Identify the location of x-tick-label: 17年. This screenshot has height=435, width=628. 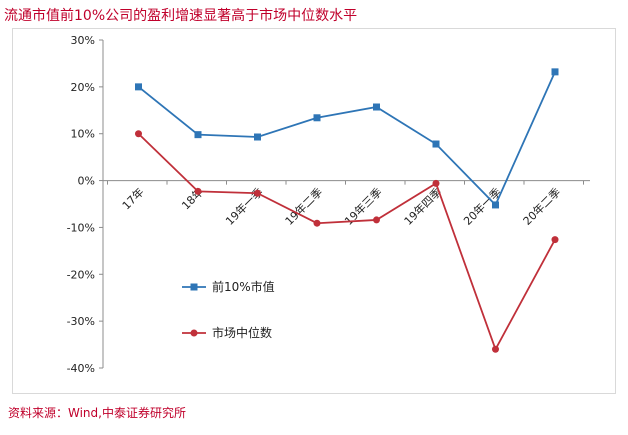
(133, 199).